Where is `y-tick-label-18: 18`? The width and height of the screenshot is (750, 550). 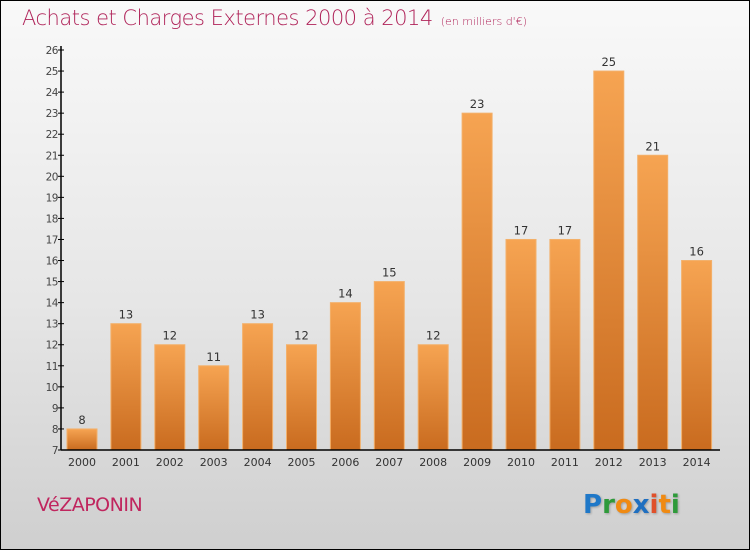 y-tick-label-18: 18 is located at coordinates (52, 219).